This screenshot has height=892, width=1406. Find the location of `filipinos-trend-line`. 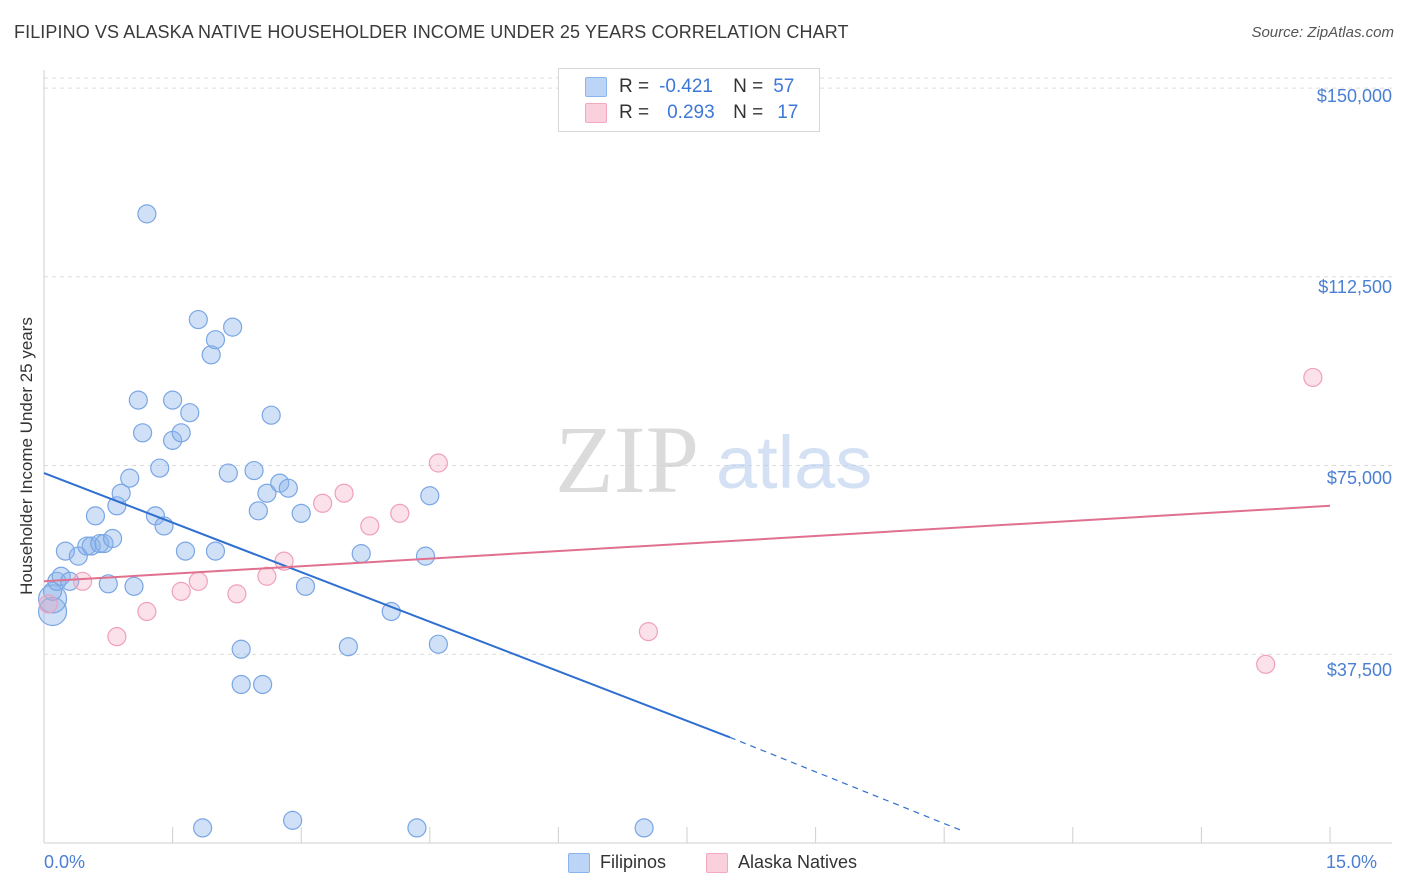

filipinos-trend-line is located at coordinates (387, 605).